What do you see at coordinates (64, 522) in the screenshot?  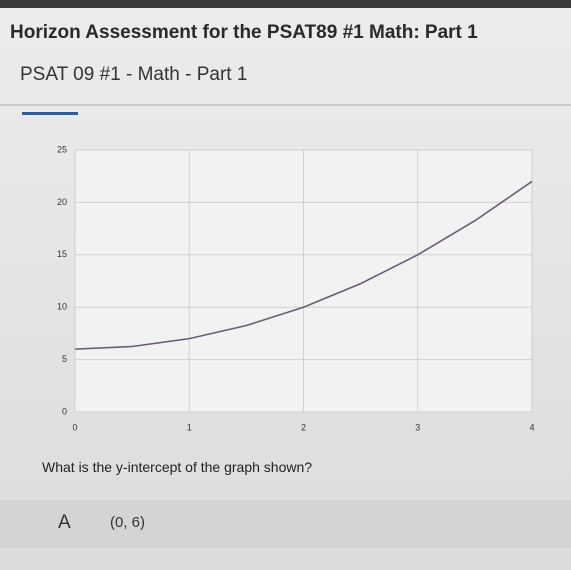 I see `choice-letter: A` at bounding box center [64, 522].